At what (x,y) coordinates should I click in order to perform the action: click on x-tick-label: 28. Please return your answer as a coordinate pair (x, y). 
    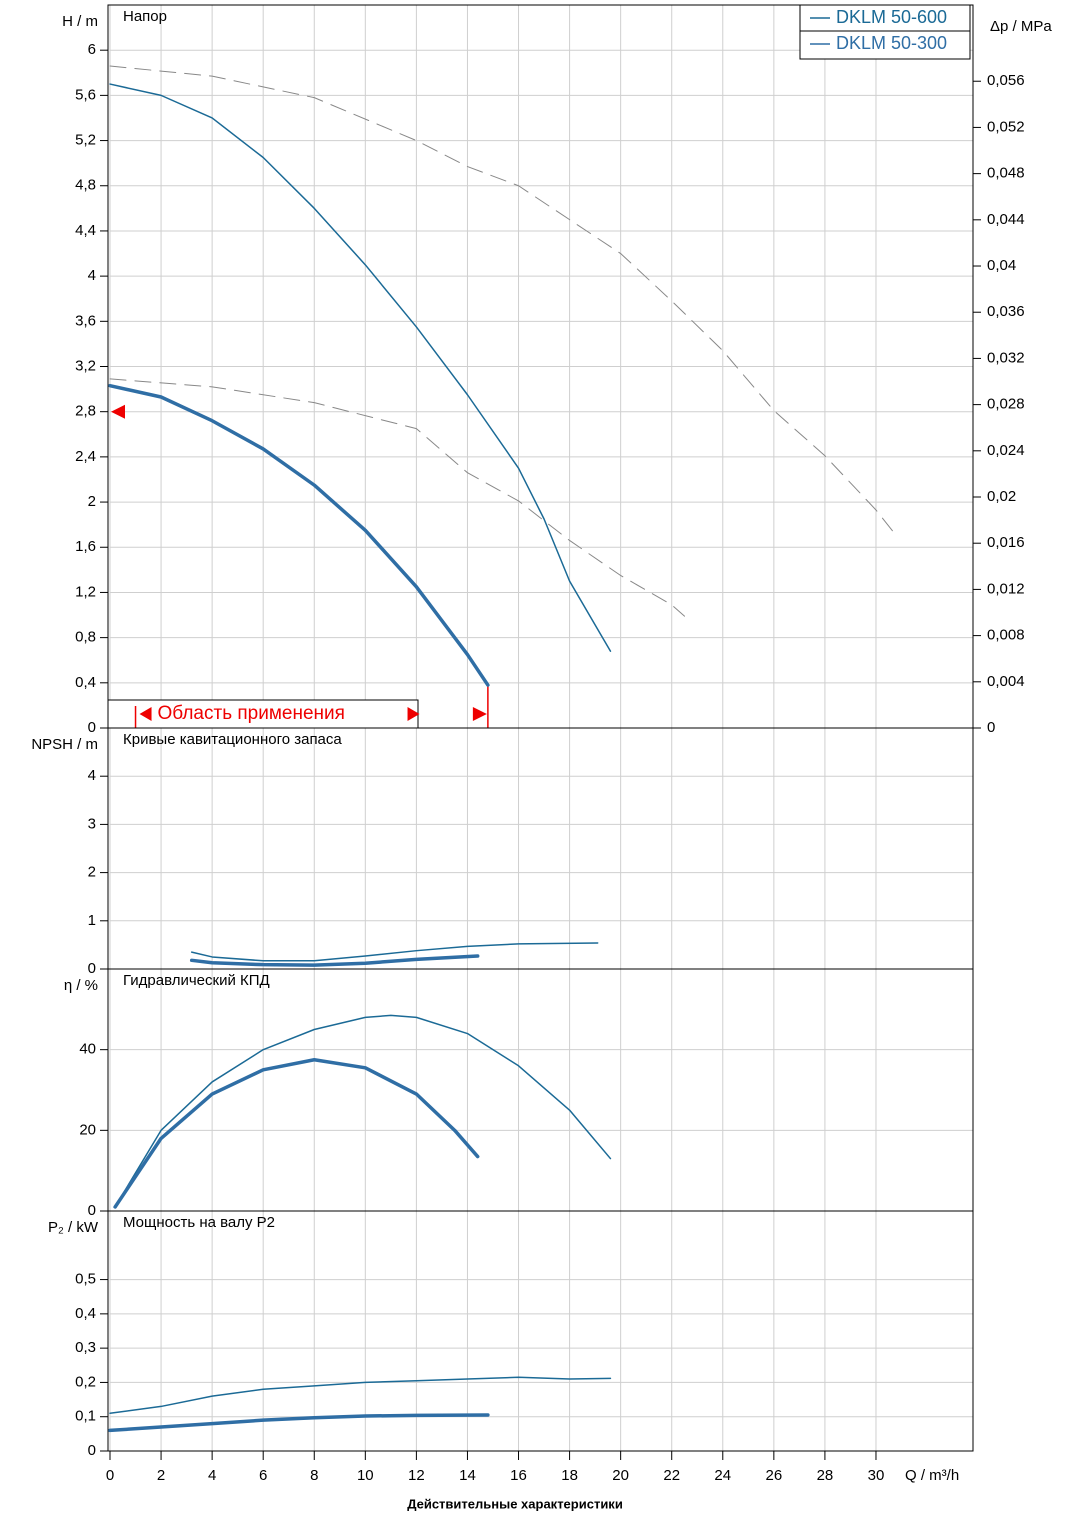
    Looking at the image, I should click on (825, 1475).